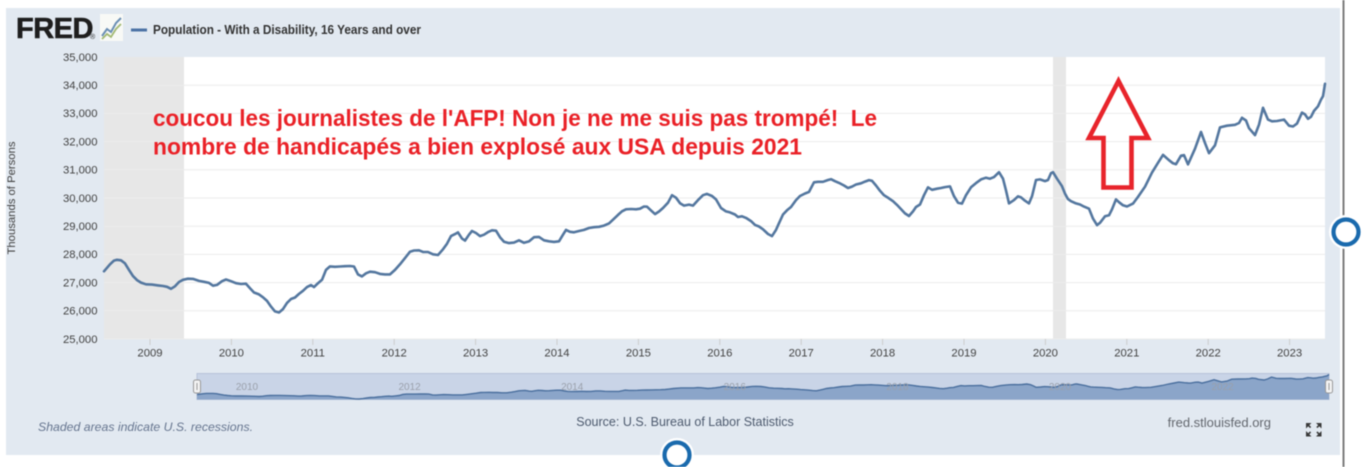 This screenshot has height=467, width=1372. What do you see at coordinates (801, 354) in the screenshot?
I see `svg-text: 2017` at bounding box center [801, 354].